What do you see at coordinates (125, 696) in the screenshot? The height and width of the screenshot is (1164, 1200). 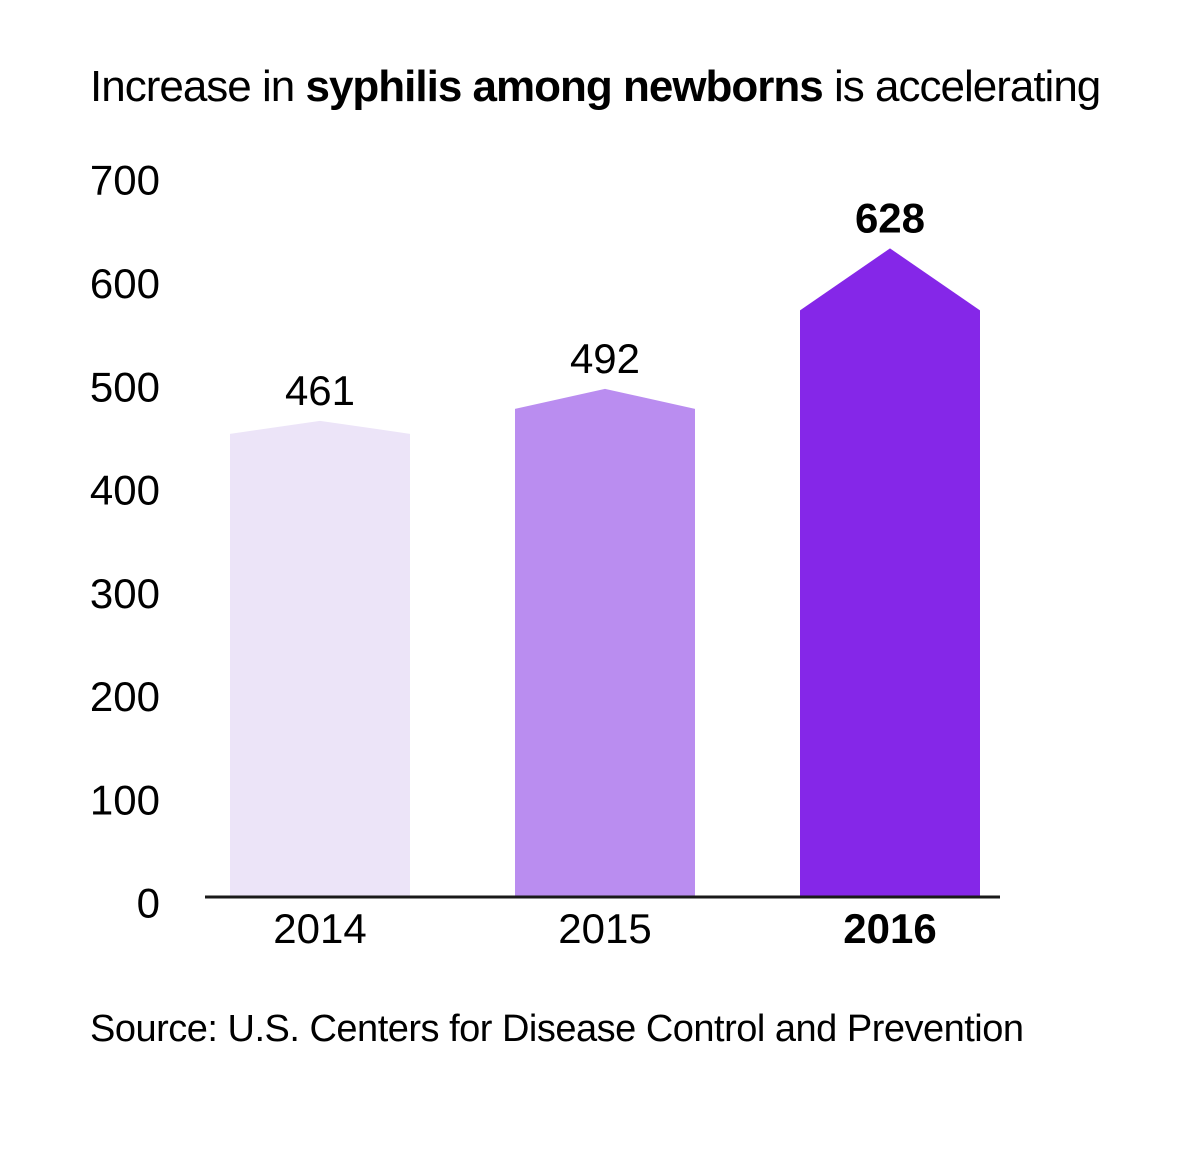 I see `y-tick-label-200: 200` at bounding box center [125, 696].